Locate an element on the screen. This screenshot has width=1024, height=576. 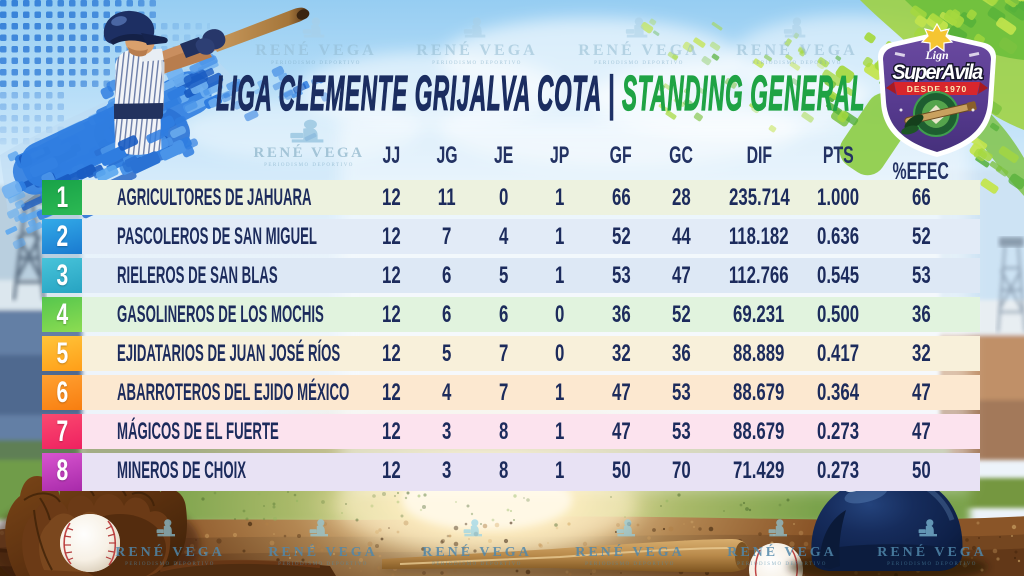
svg-text: SuperAvila is located at coordinates (937, 73).